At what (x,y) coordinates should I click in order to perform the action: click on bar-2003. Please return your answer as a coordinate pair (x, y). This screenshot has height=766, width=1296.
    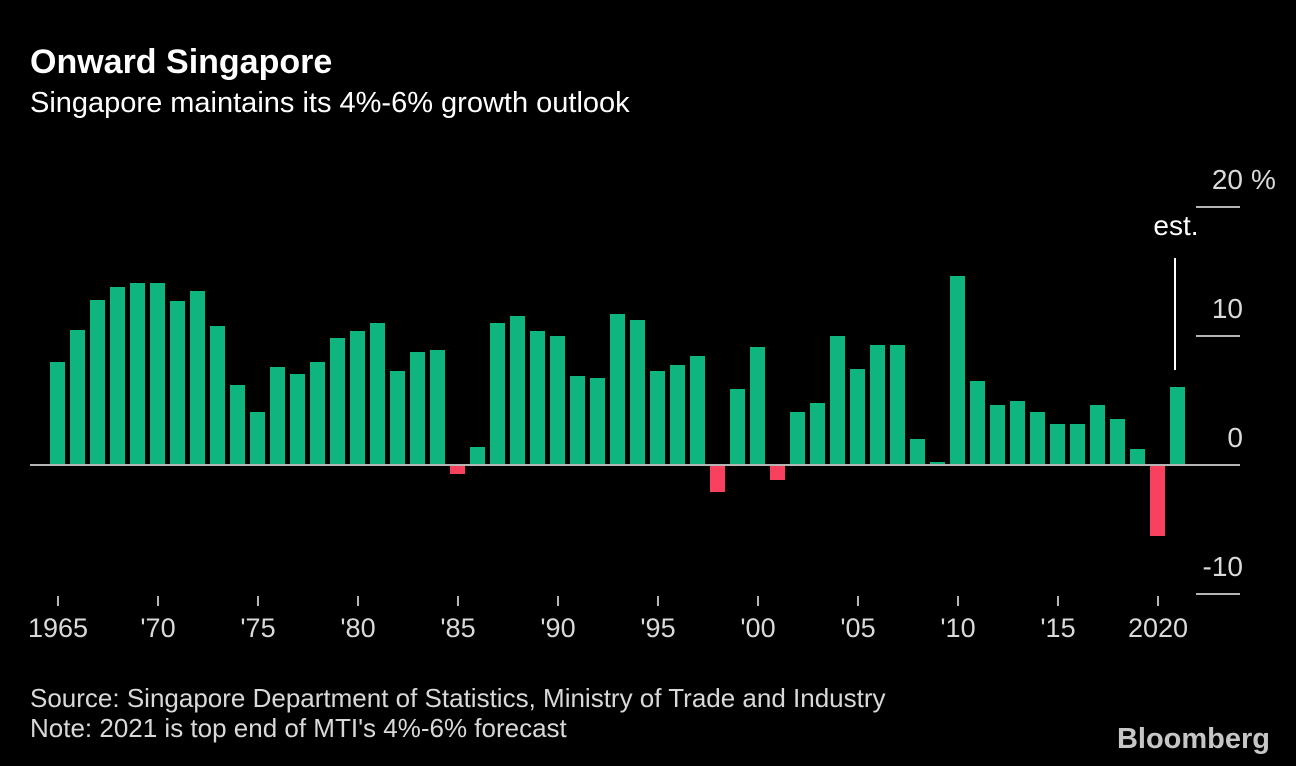
    Looking at the image, I should click on (817, 433).